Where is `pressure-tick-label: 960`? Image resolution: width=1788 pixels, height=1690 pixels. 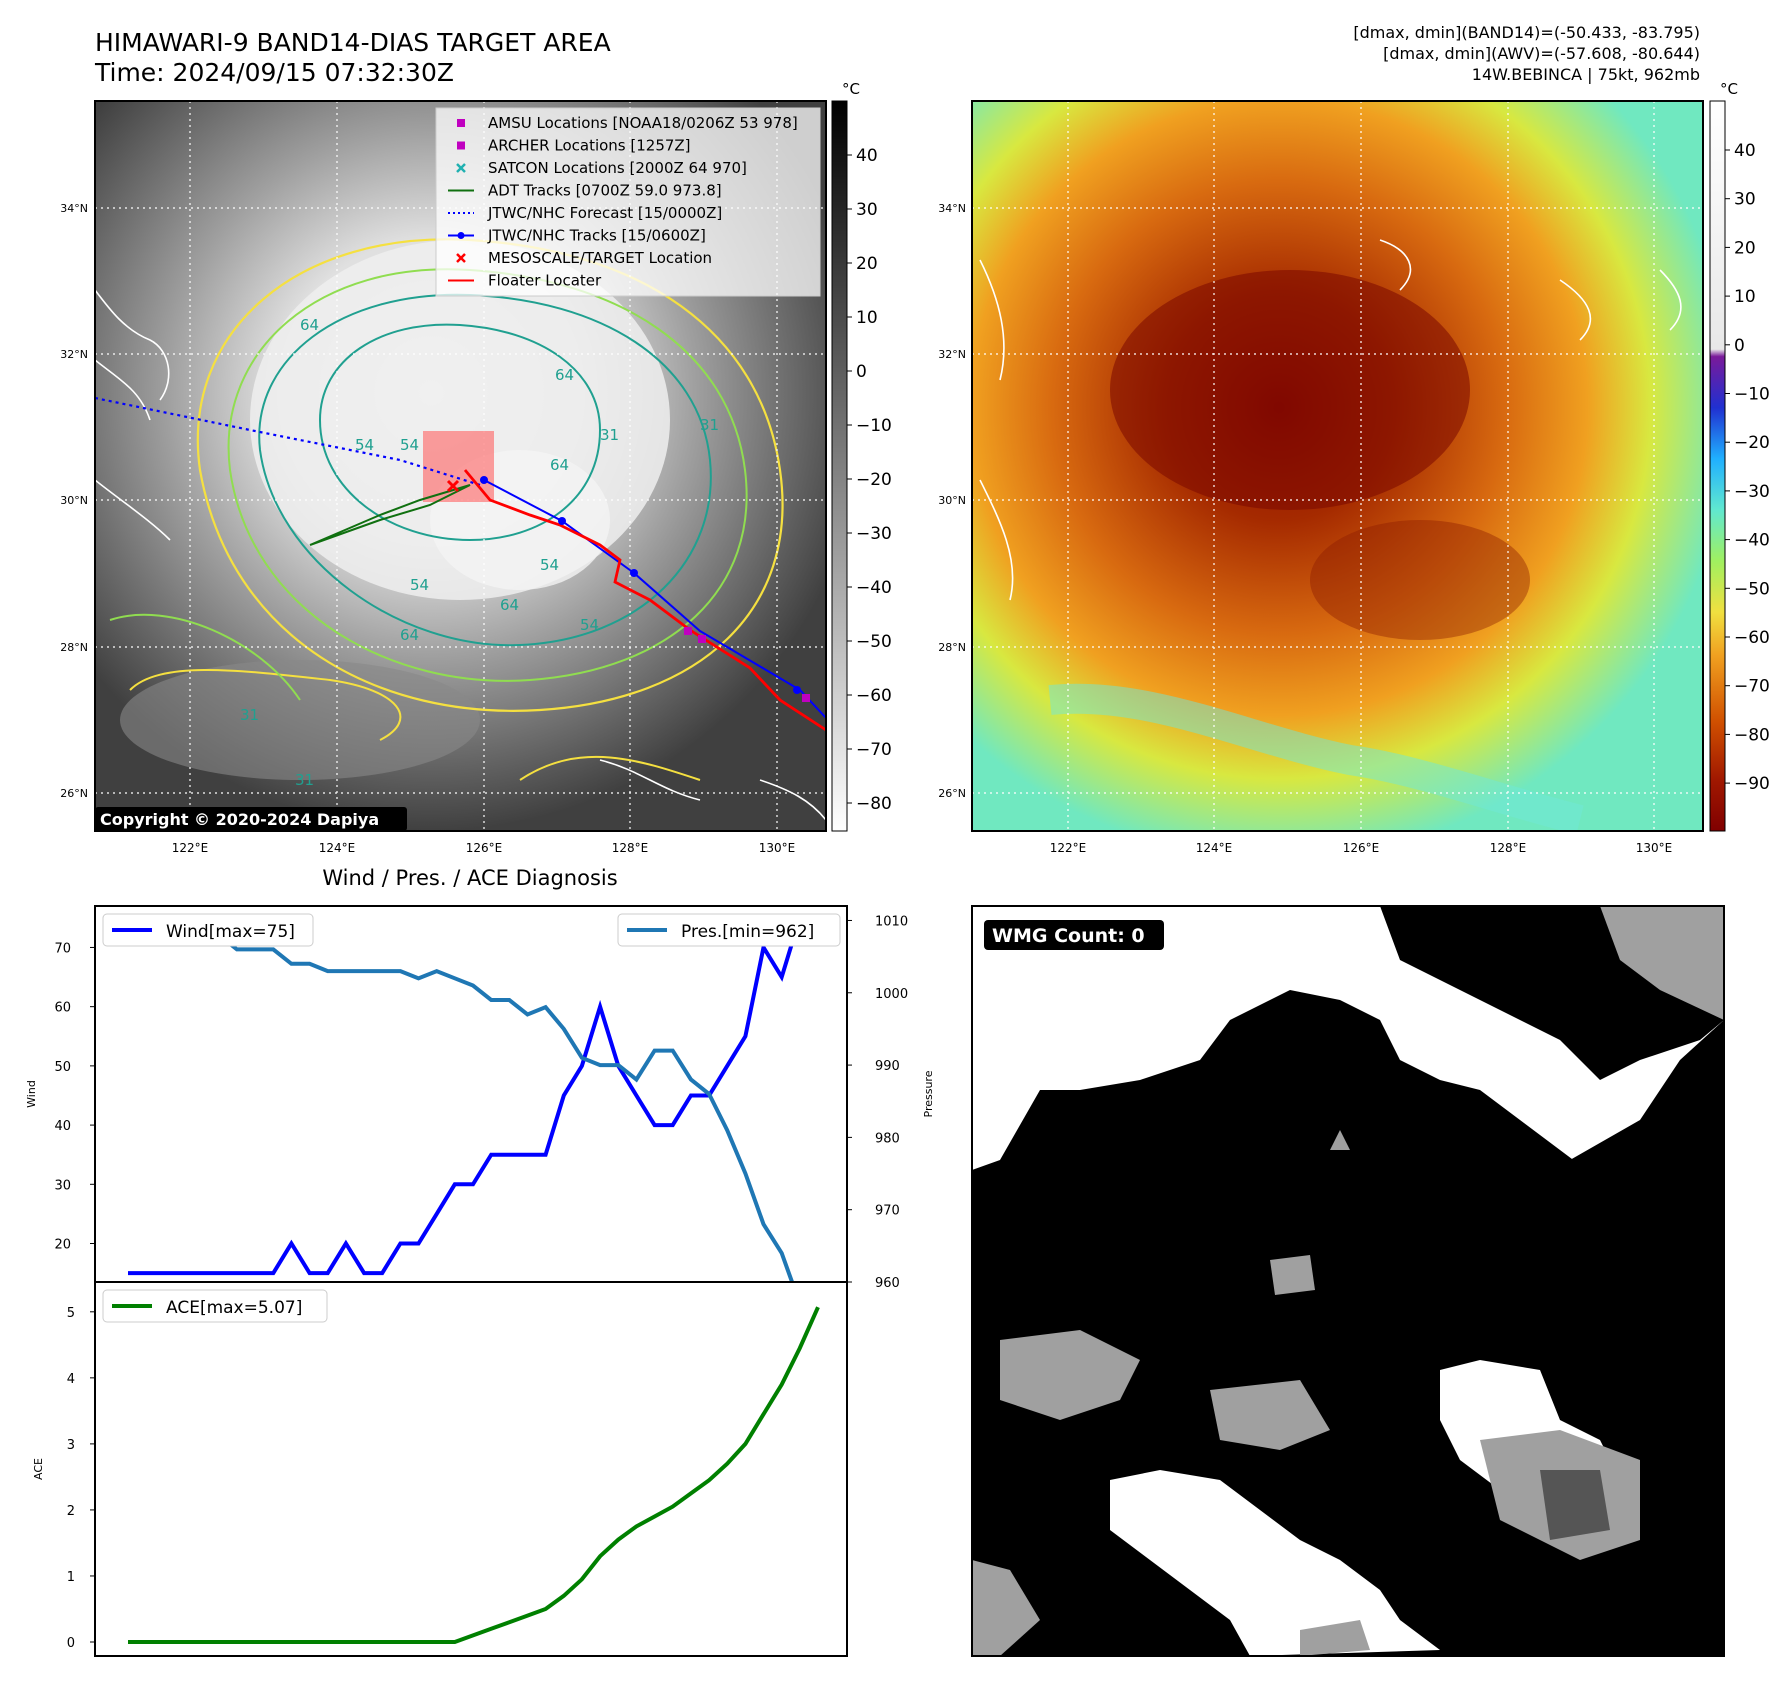 pressure-tick-label: 960 is located at coordinates (887, 1283).